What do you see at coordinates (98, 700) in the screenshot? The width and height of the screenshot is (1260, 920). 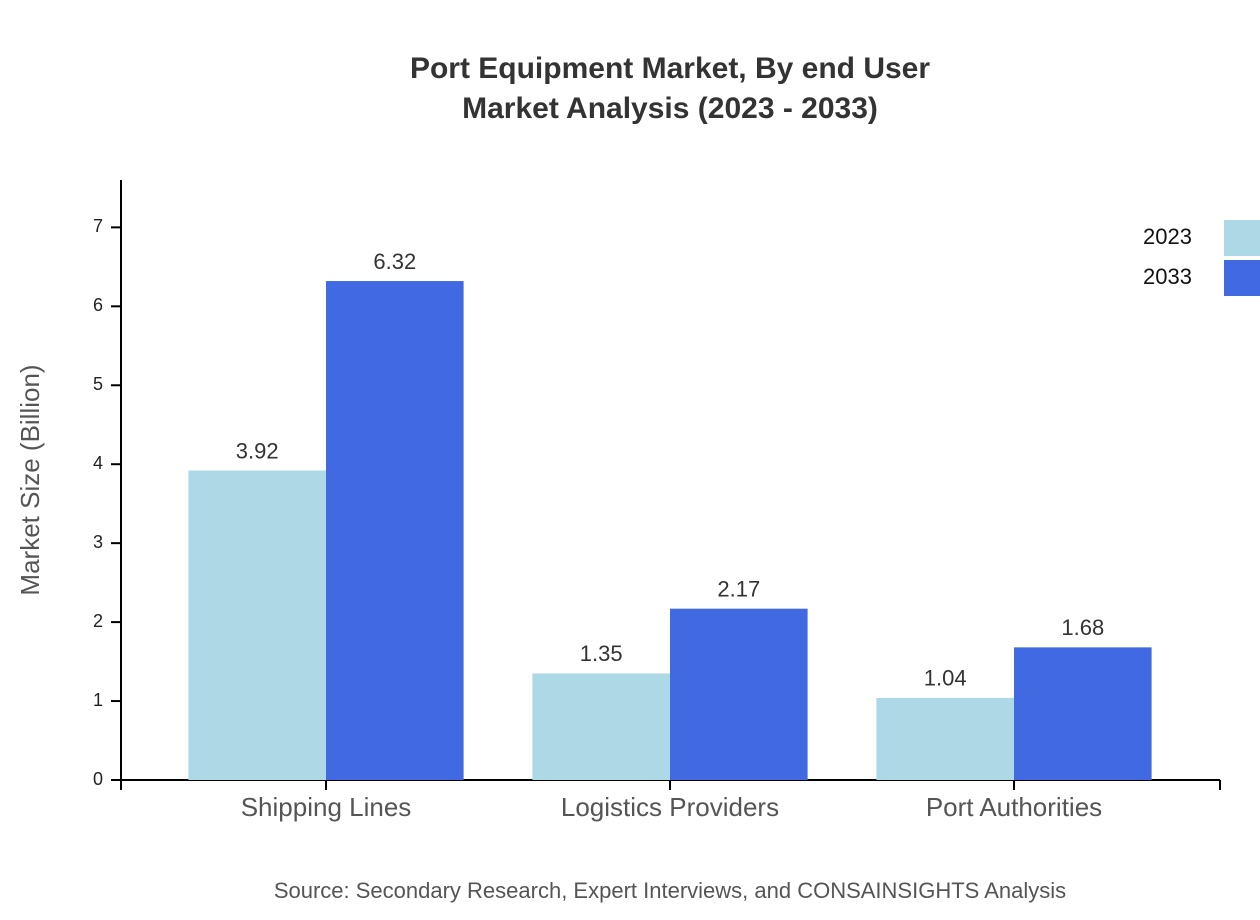 I see `y-tick-label: 1` at bounding box center [98, 700].